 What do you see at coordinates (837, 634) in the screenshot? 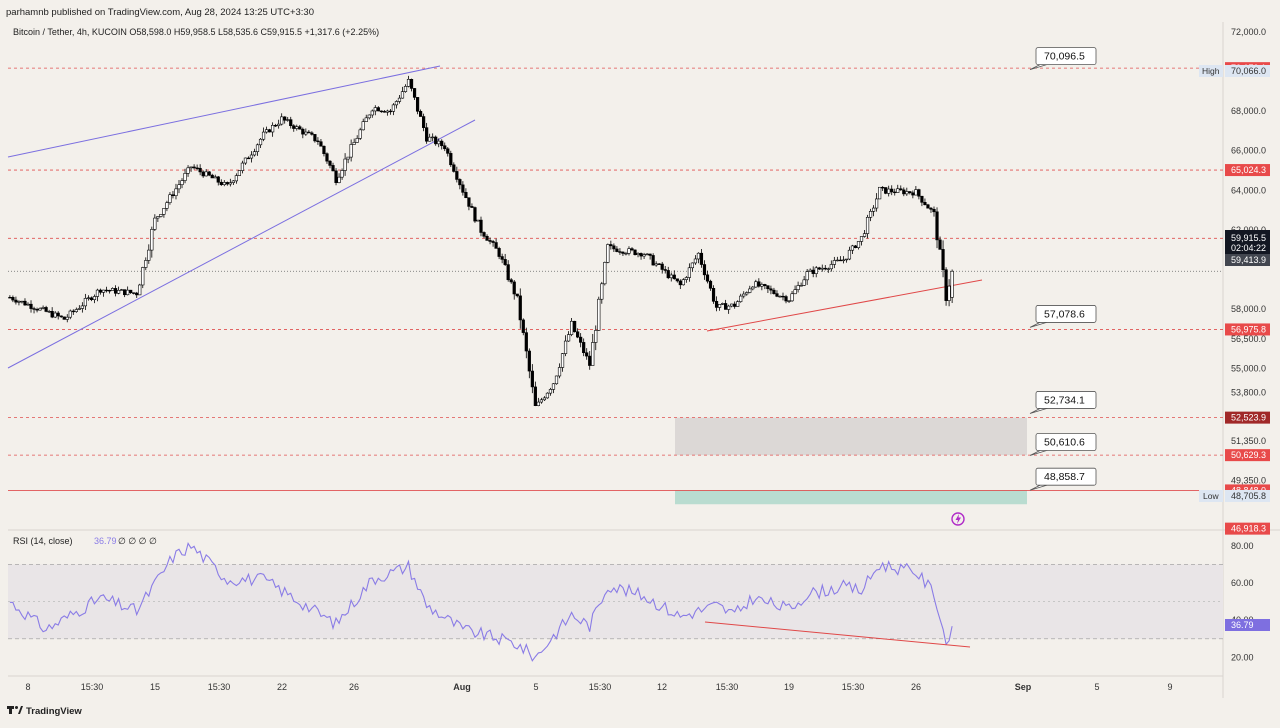
I see `rsi-divergence-line` at bounding box center [837, 634].